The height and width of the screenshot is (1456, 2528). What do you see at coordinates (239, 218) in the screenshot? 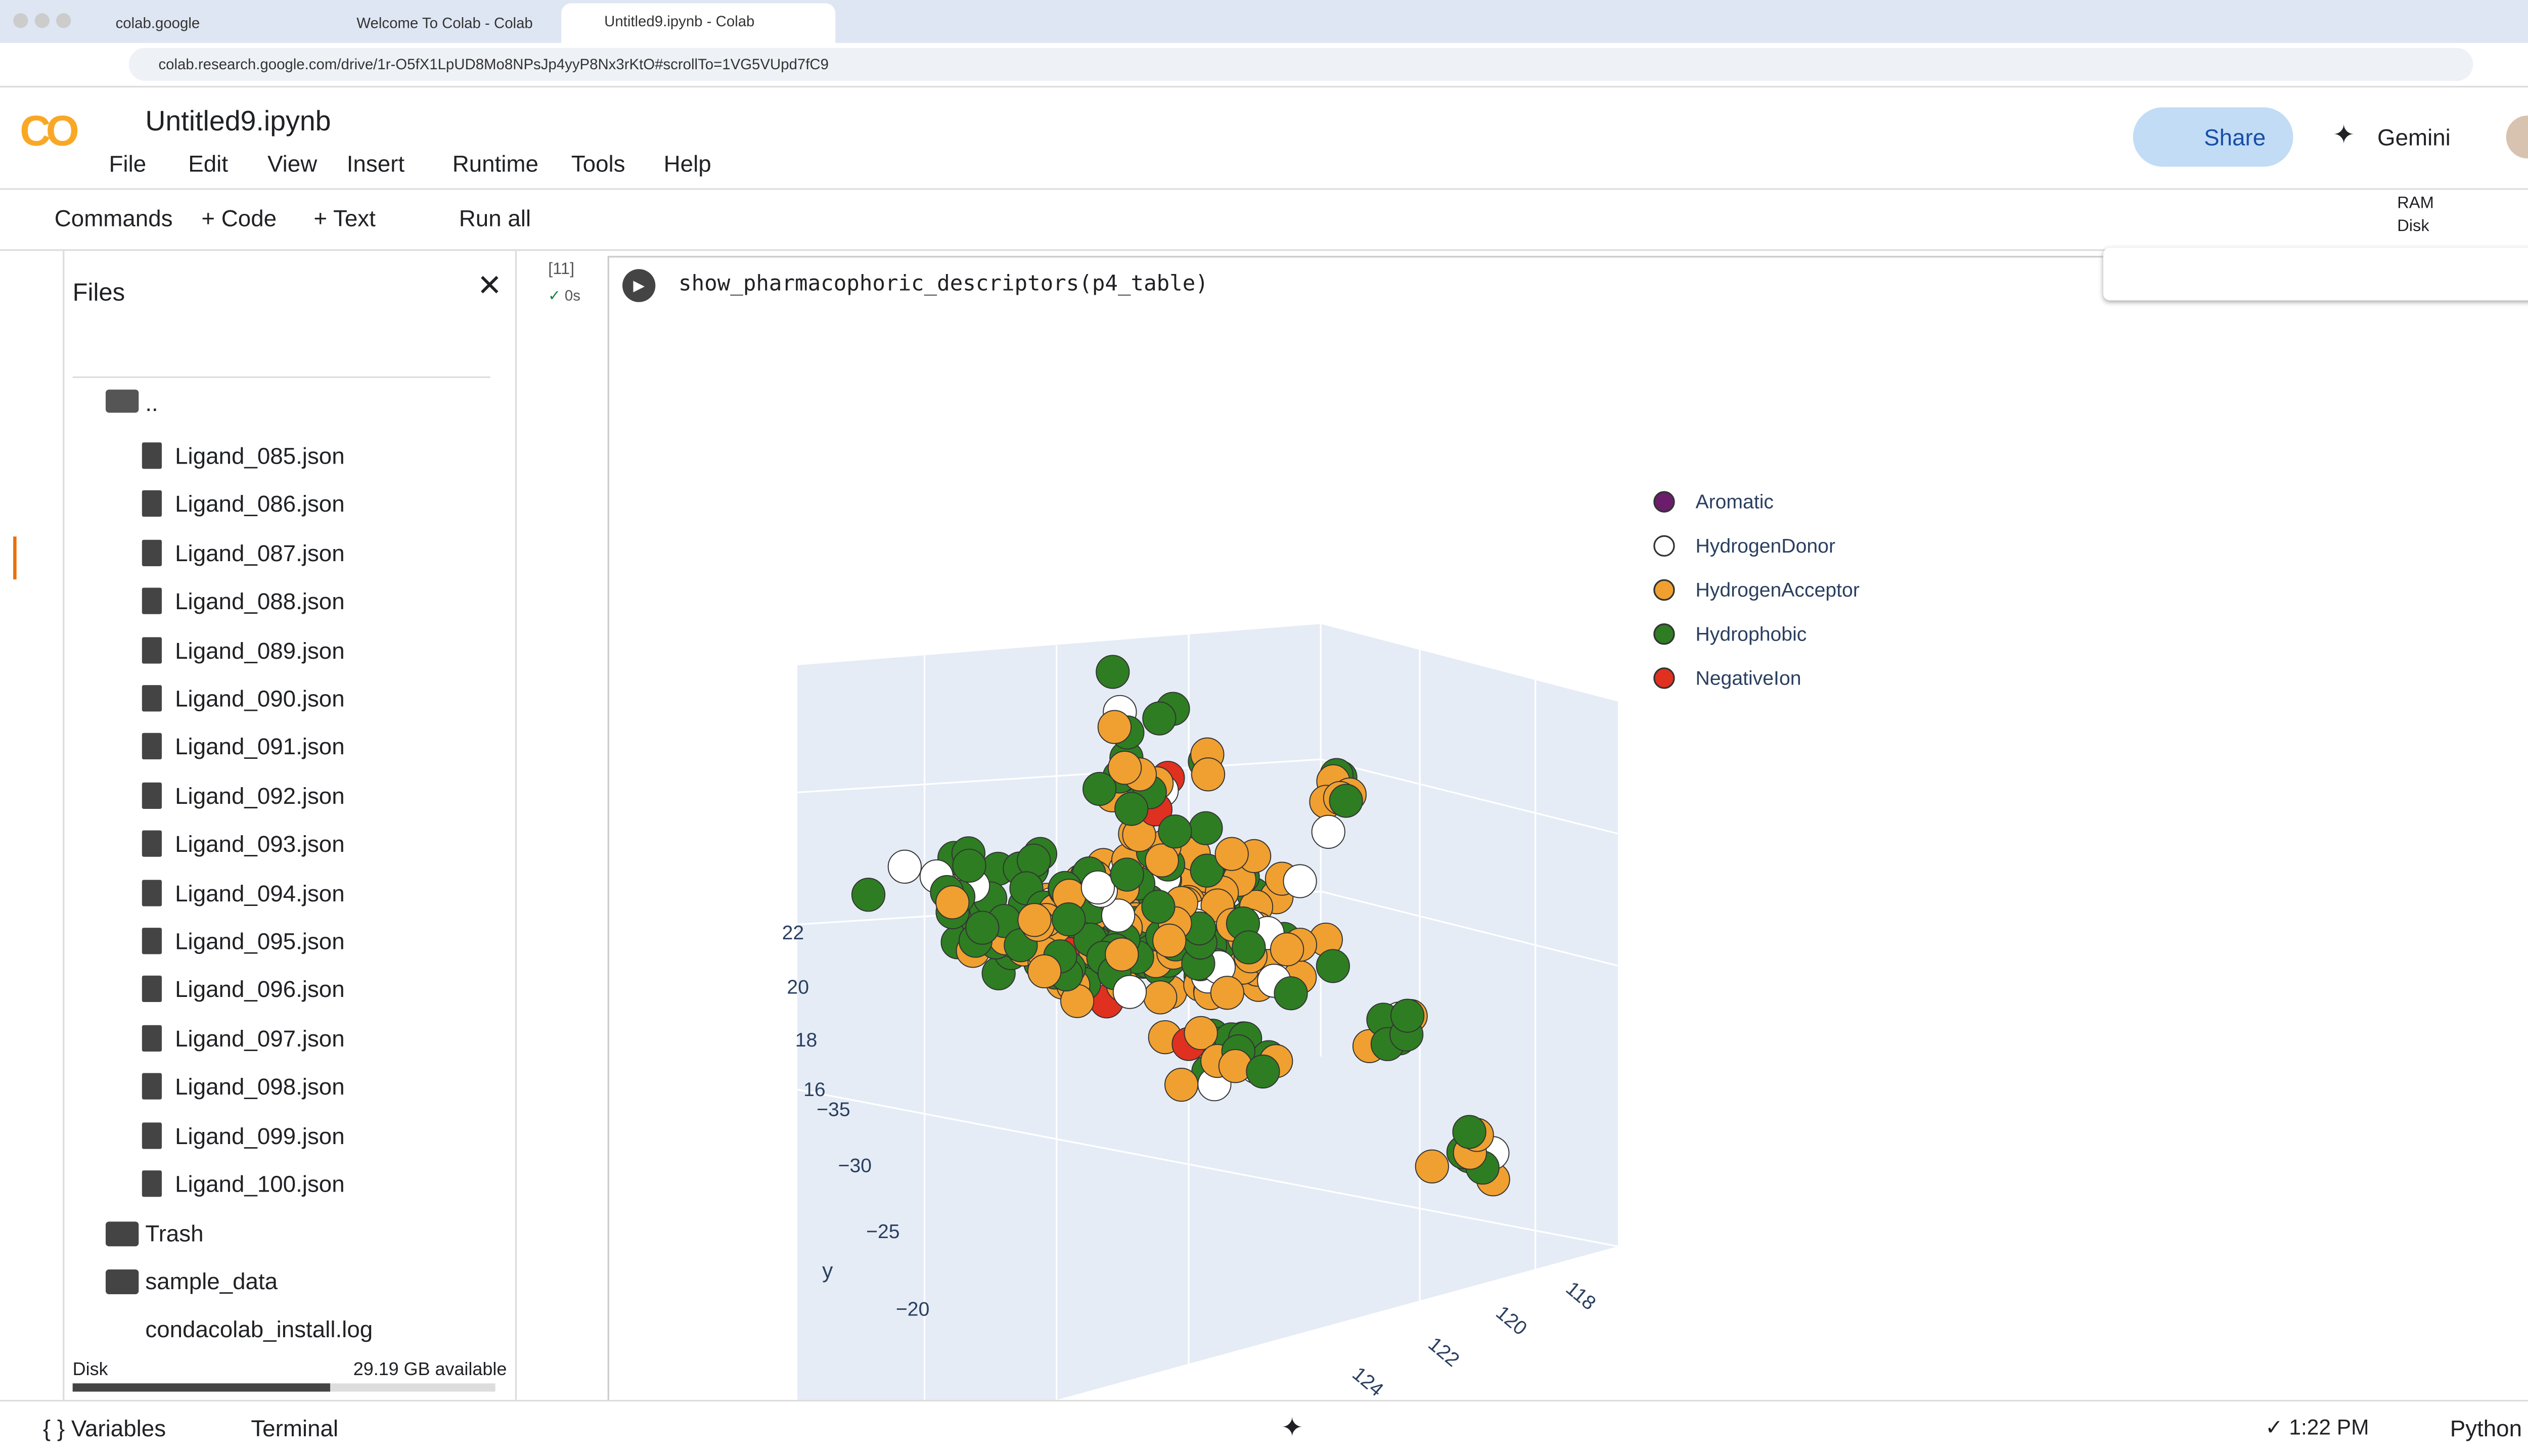
I see `toolbar-item: + Code` at bounding box center [239, 218].